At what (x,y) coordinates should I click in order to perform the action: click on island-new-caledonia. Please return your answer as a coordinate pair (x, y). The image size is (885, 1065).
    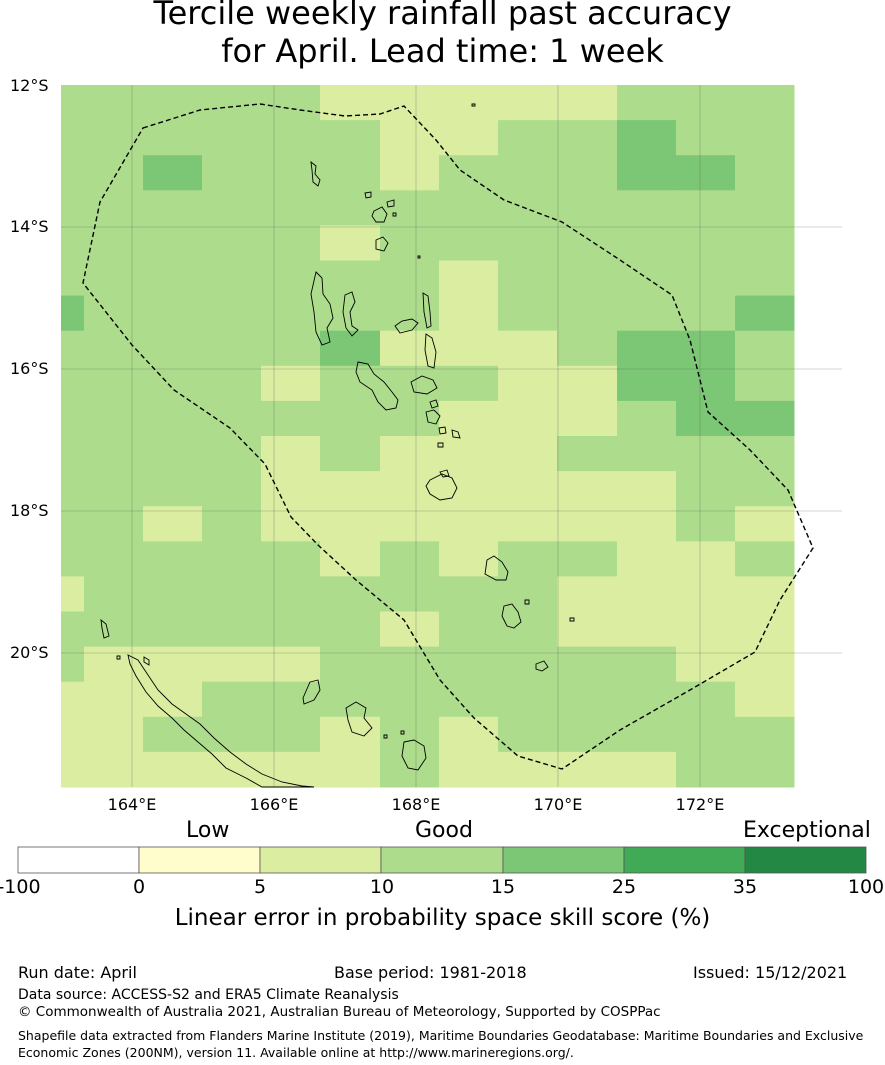
    Looking at the image, I should click on (221, 721).